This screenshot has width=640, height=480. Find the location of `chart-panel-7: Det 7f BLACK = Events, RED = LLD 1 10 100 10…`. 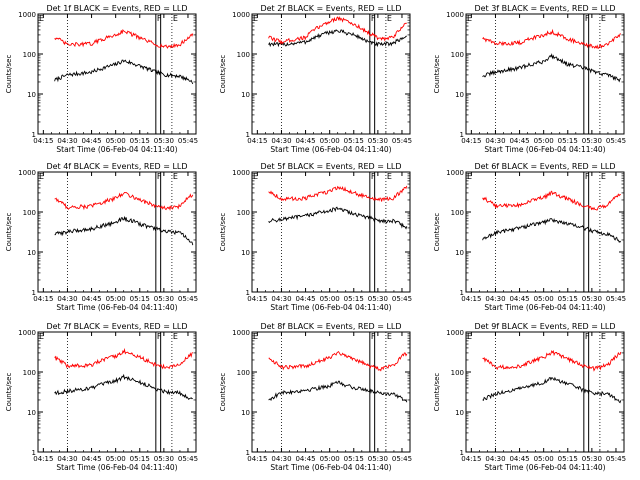

chart-panel-7: Det 7f BLACK = Events, RED = LLD 1 10 100 10… is located at coordinates (101, 397).